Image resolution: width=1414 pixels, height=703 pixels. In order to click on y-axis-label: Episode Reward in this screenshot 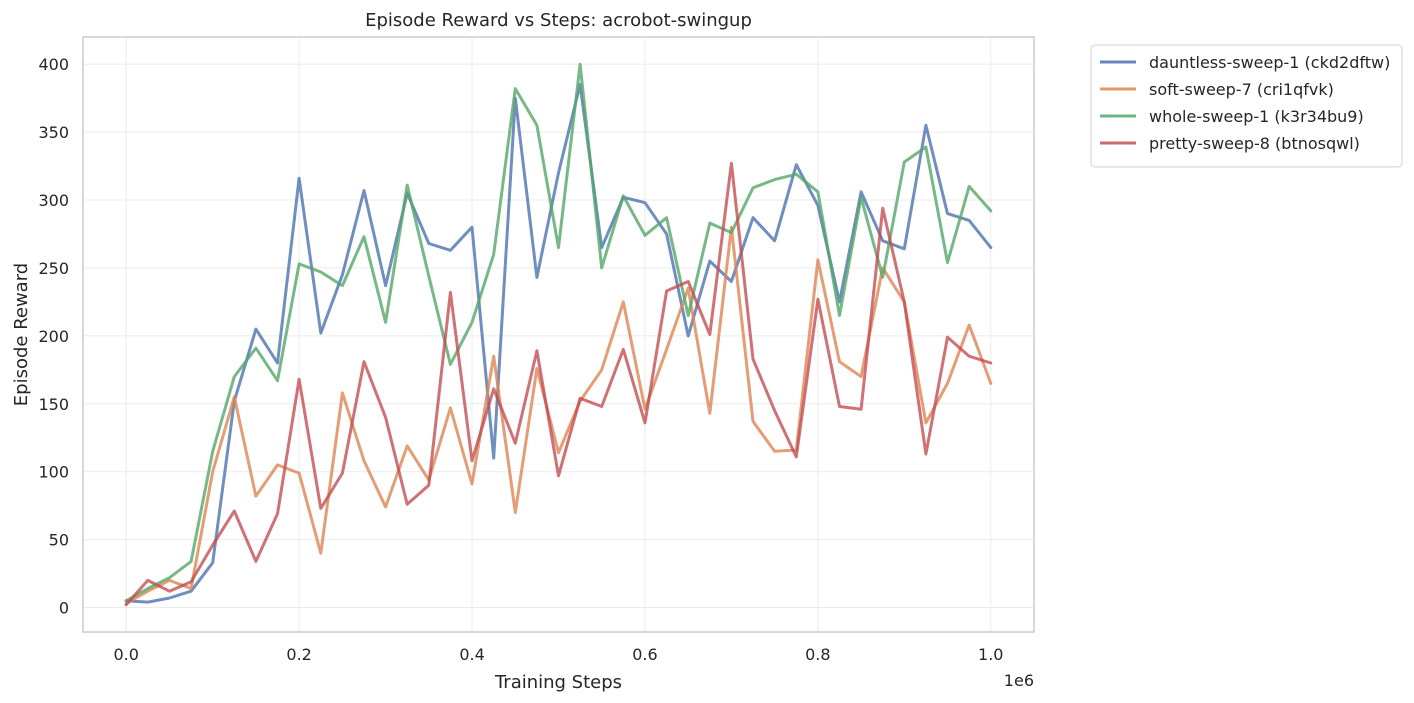, I will do `click(21, 334)`.